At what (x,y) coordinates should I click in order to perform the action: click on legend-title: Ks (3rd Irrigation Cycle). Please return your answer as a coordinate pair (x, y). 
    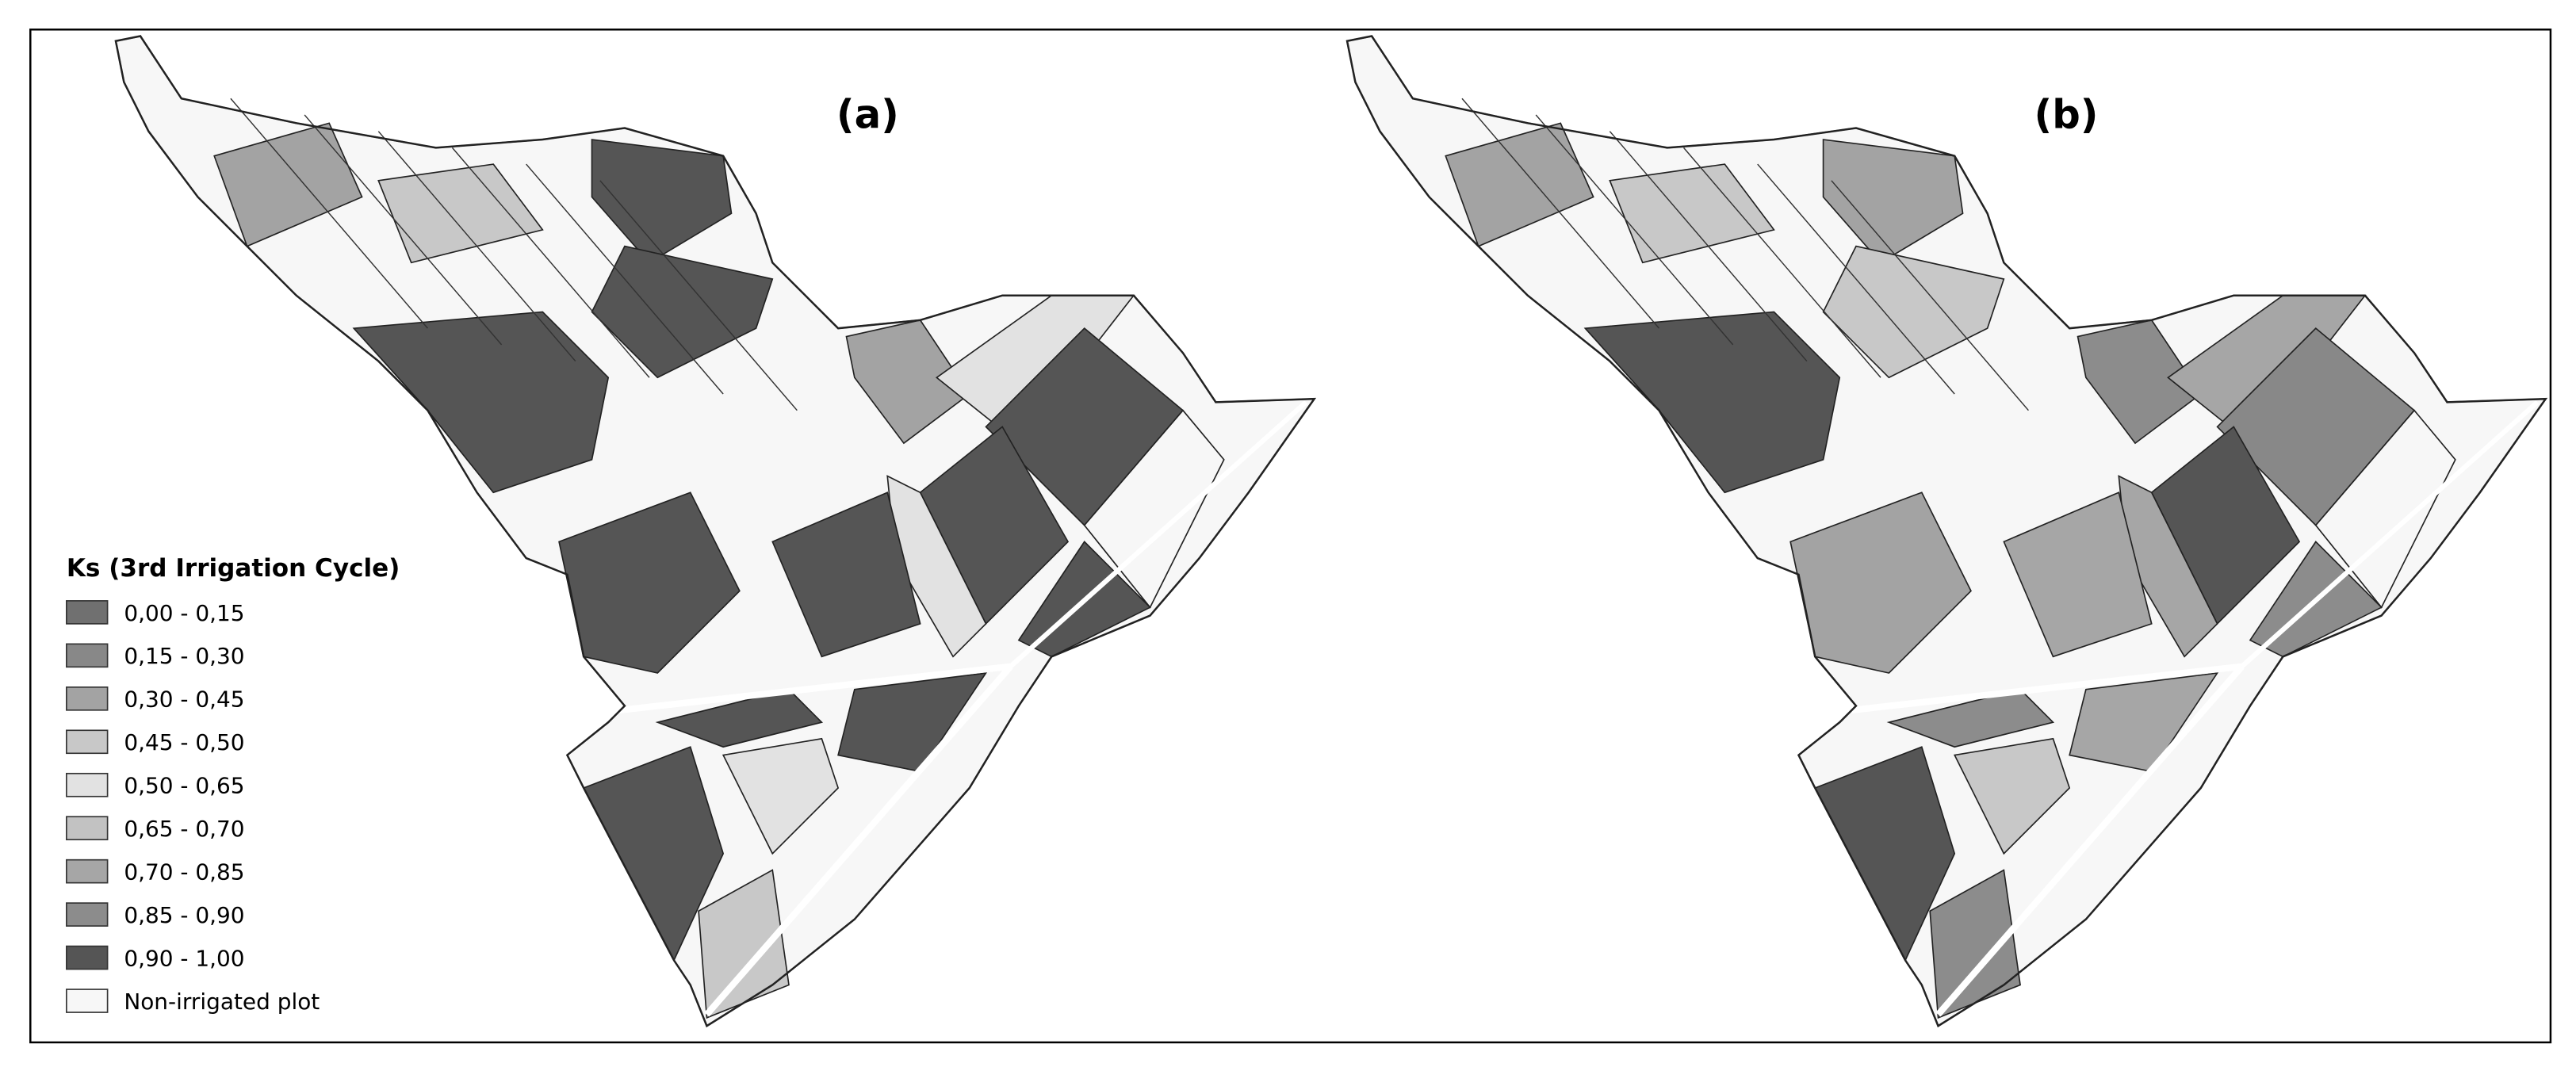
    Looking at the image, I should click on (233, 568).